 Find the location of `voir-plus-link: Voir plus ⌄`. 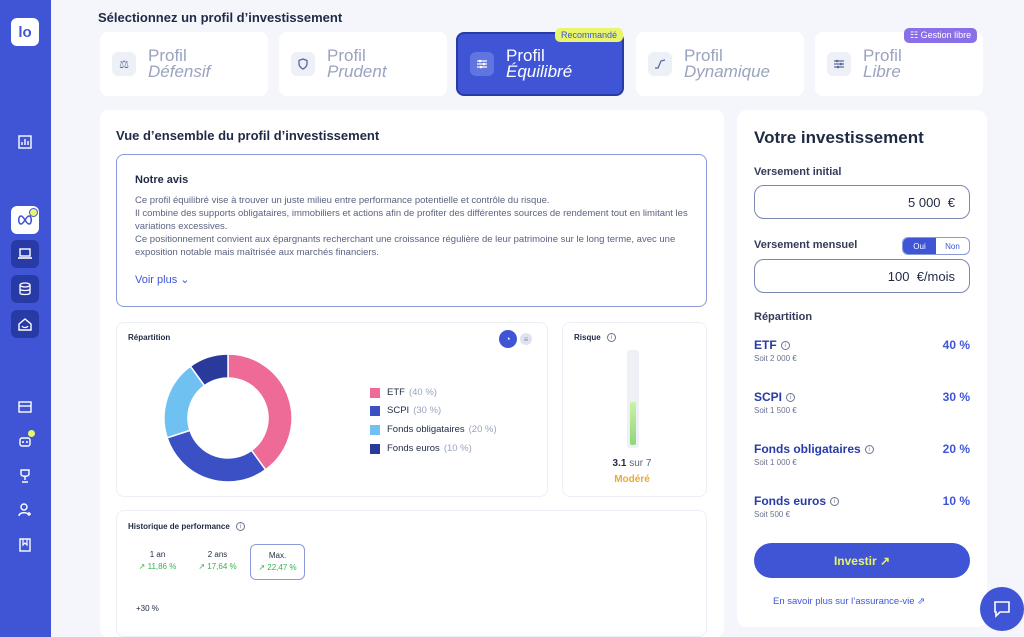

voir-plus-link: Voir plus ⌄ is located at coordinates (162, 279).